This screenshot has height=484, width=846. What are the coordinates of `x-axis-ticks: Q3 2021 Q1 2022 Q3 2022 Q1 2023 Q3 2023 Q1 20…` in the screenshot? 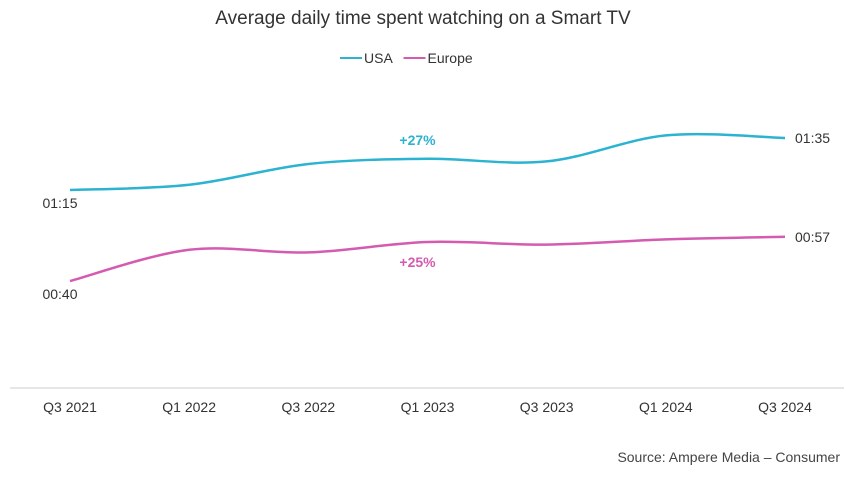 It's located at (427, 407).